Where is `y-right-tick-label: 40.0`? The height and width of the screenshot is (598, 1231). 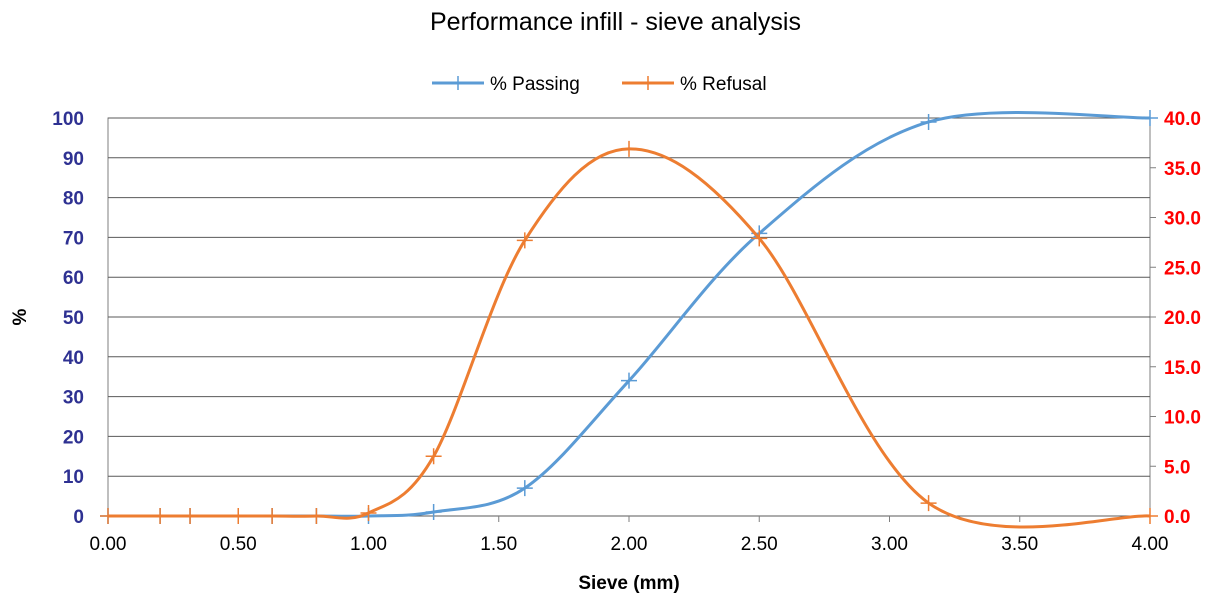
y-right-tick-label: 40.0 is located at coordinates (1182, 119).